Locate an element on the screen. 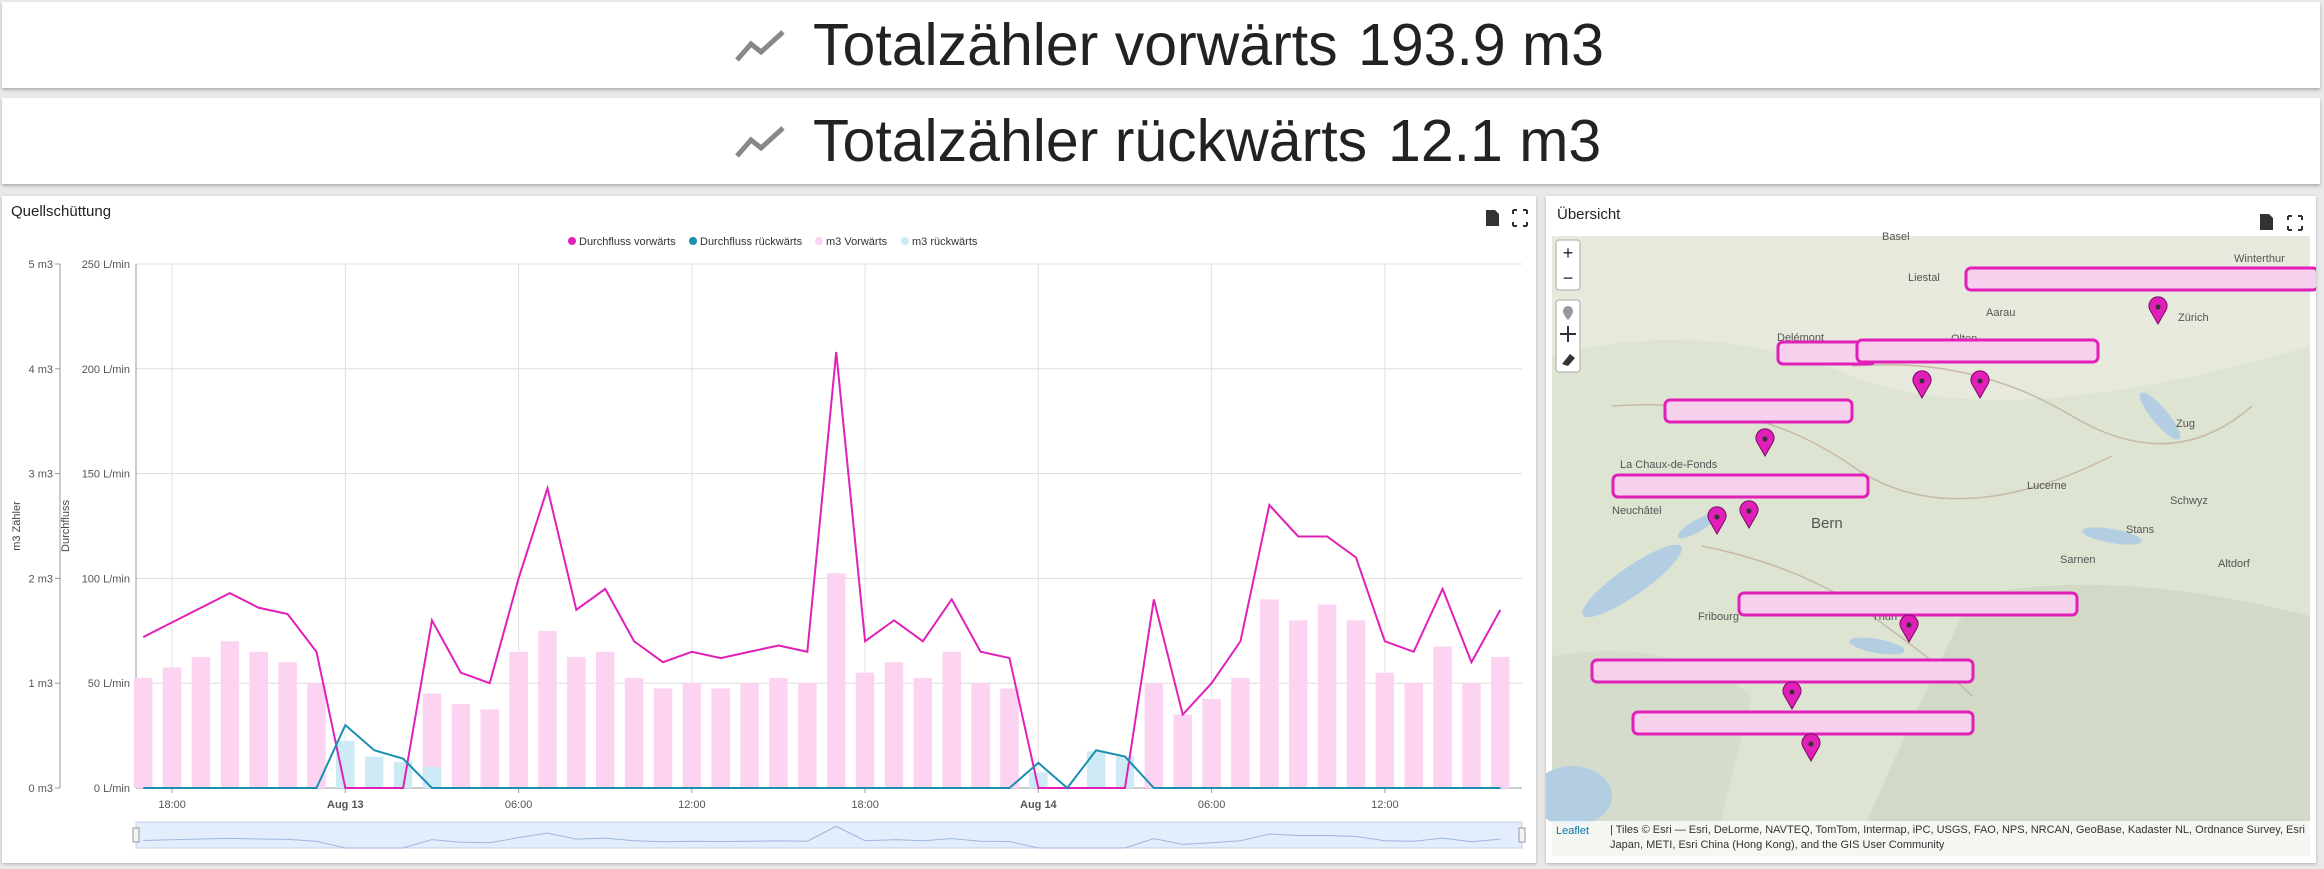 The width and height of the screenshot is (2324, 869). erase-tool is located at coordinates (1568, 360).